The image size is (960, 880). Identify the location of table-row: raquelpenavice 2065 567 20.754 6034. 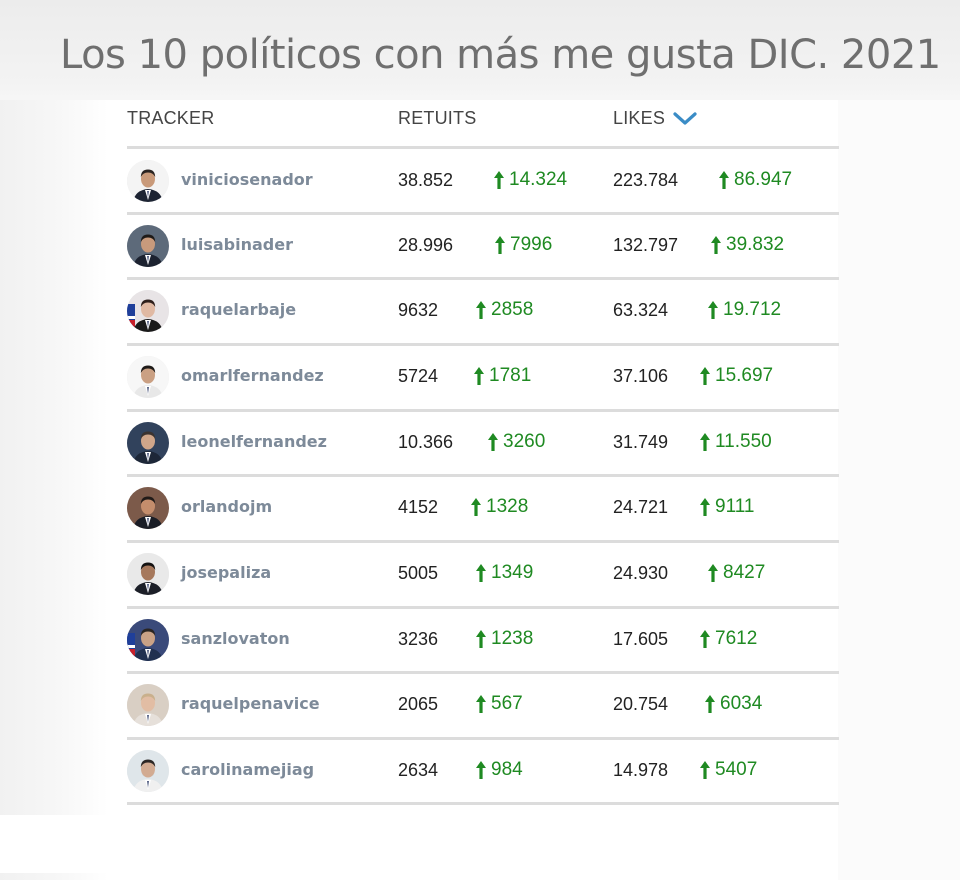
(483, 705).